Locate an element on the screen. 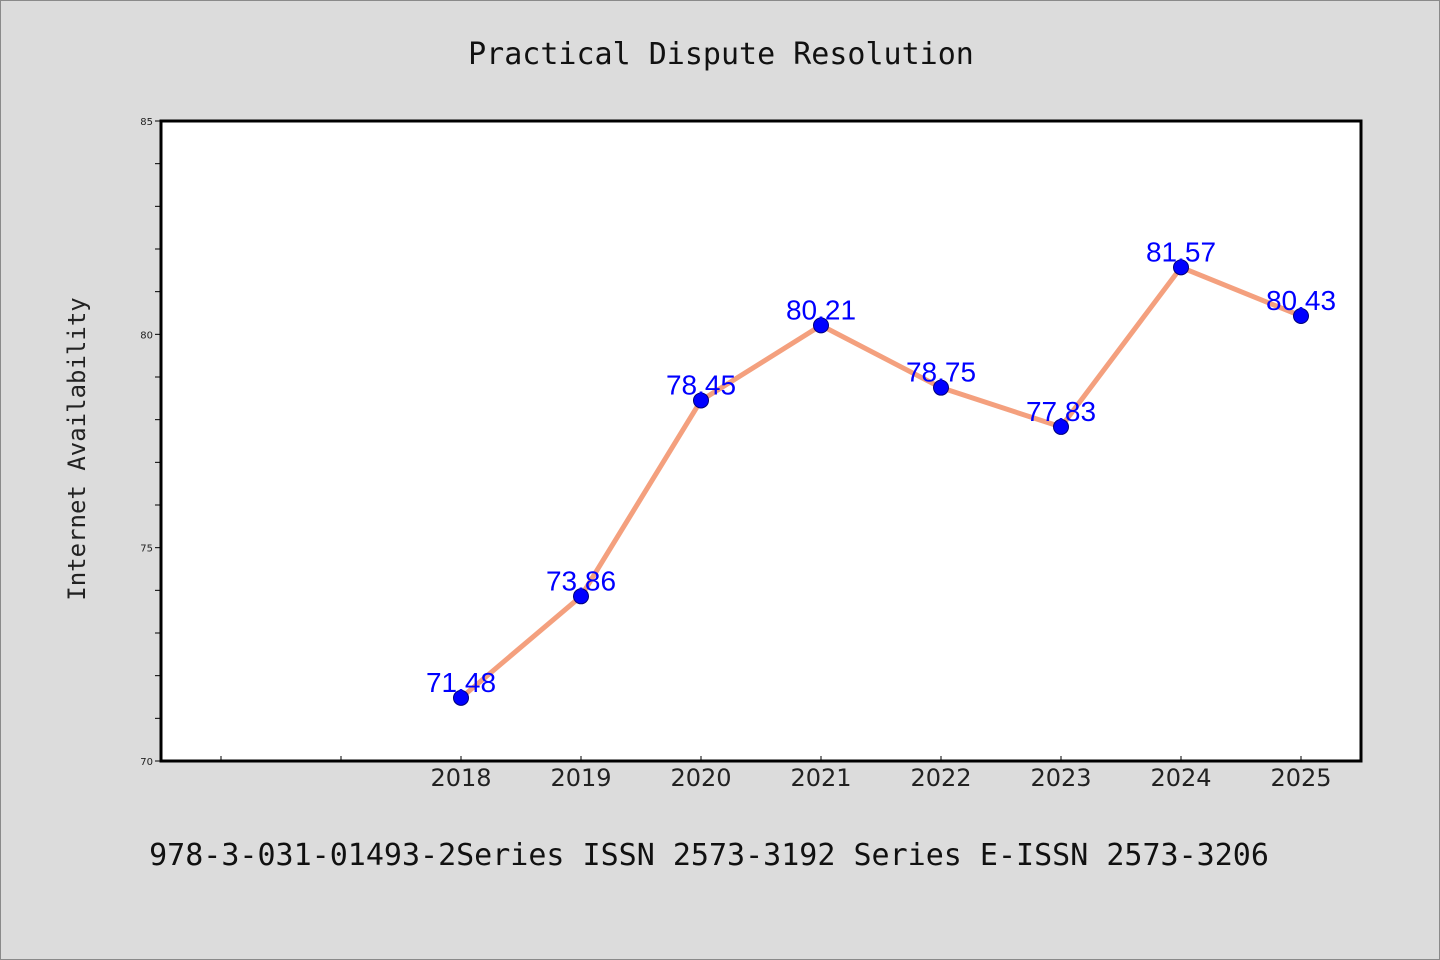 Image resolution: width=1440 pixels, height=960 pixels. x-tick-label: 2024 is located at coordinates (1180, 778).